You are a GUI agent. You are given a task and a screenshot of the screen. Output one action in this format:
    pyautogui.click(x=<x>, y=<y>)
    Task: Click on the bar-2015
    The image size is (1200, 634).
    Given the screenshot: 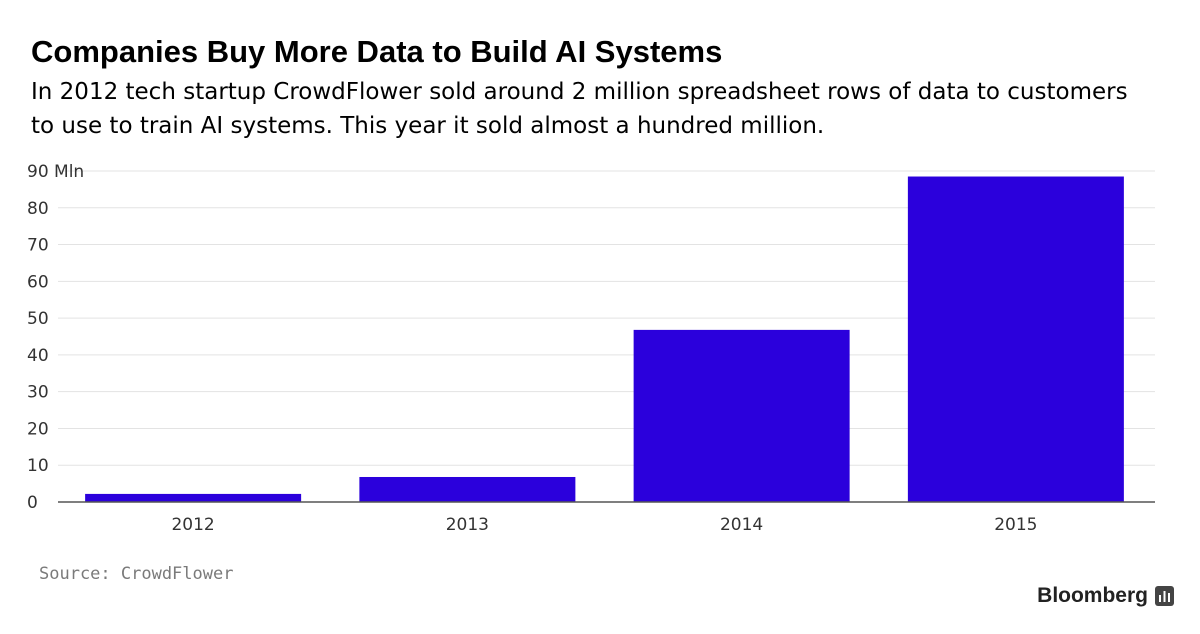 What is the action you would take?
    pyautogui.click(x=1015, y=339)
    